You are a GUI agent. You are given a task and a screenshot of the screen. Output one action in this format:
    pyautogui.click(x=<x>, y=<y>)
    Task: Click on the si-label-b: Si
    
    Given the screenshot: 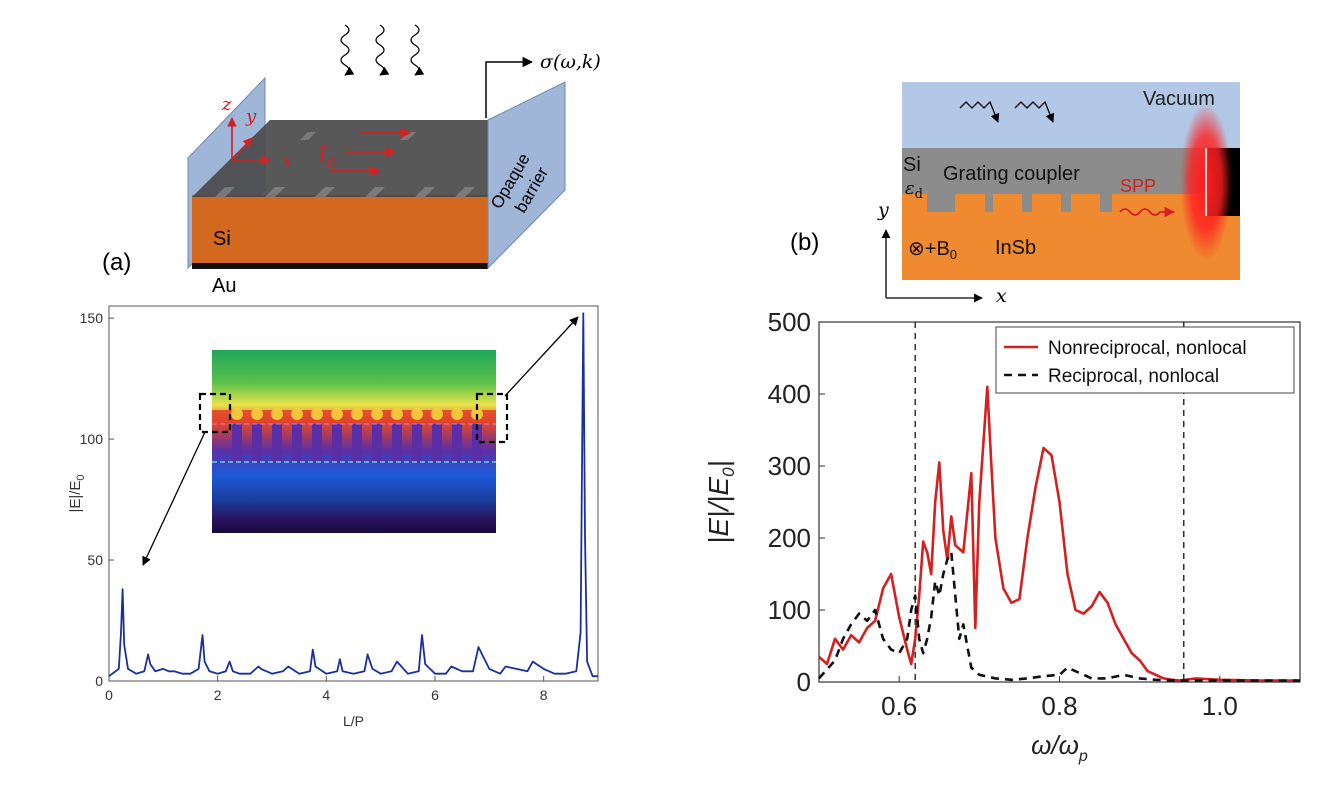 What is the action you would take?
    pyautogui.click(x=912, y=165)
    